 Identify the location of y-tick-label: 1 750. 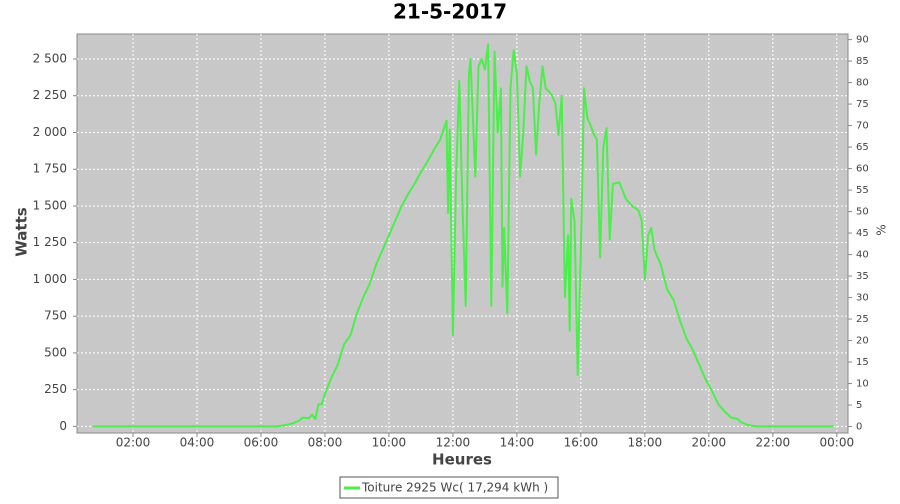
(50, 169).